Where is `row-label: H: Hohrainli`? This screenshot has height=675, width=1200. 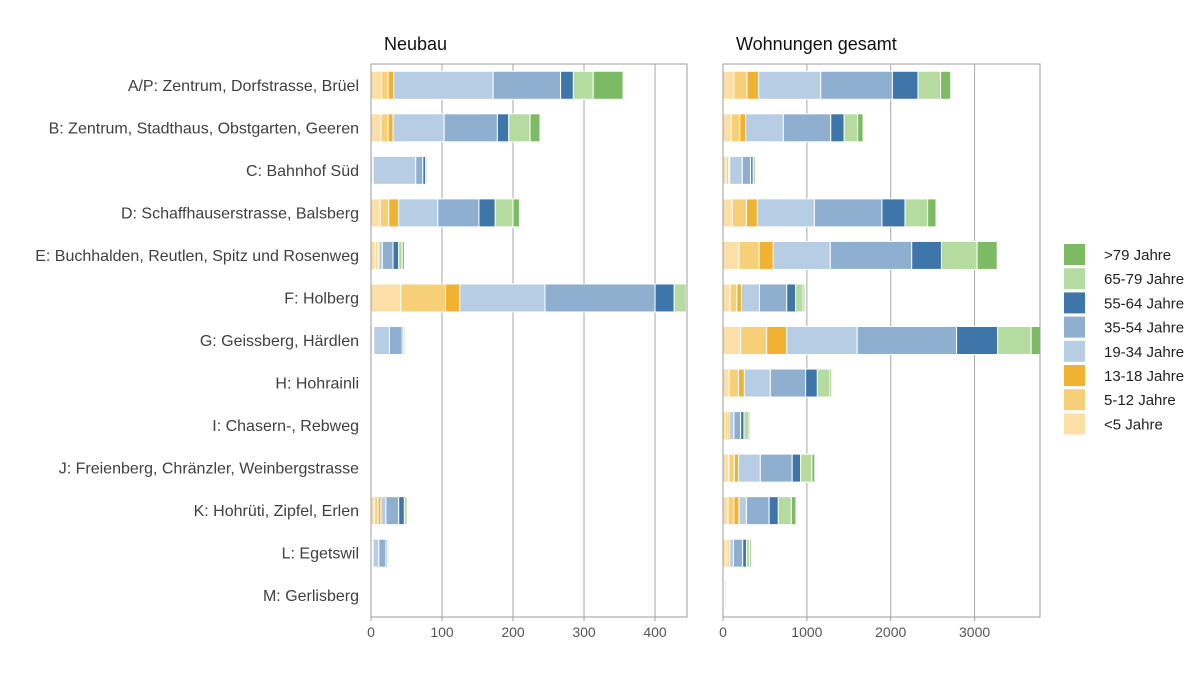 row-label: H: Hohrainli is located at coordinates (317, 384).